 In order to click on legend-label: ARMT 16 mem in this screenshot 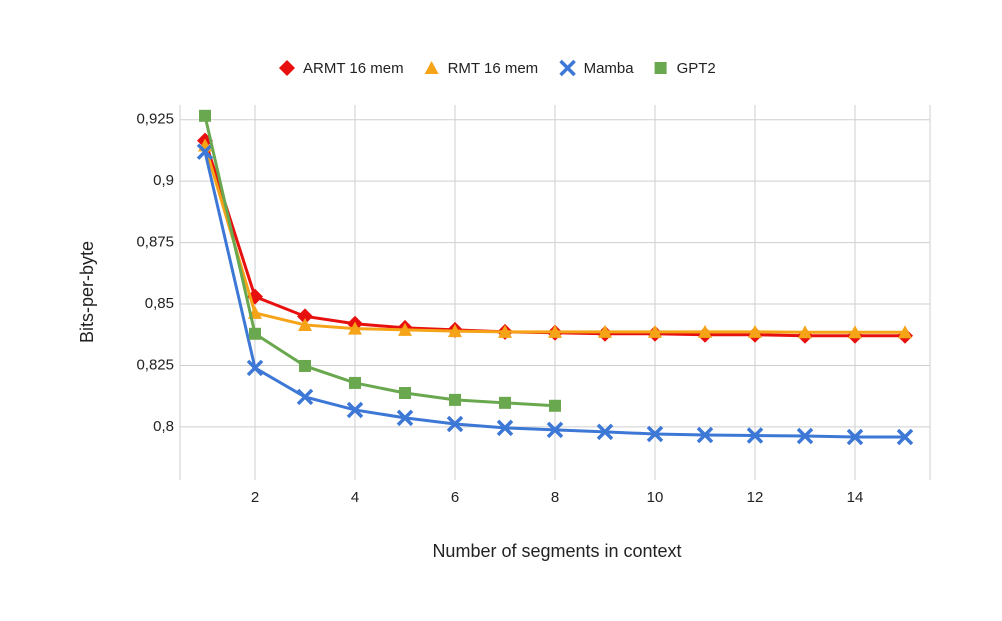, I will do `click(353, 68)`.